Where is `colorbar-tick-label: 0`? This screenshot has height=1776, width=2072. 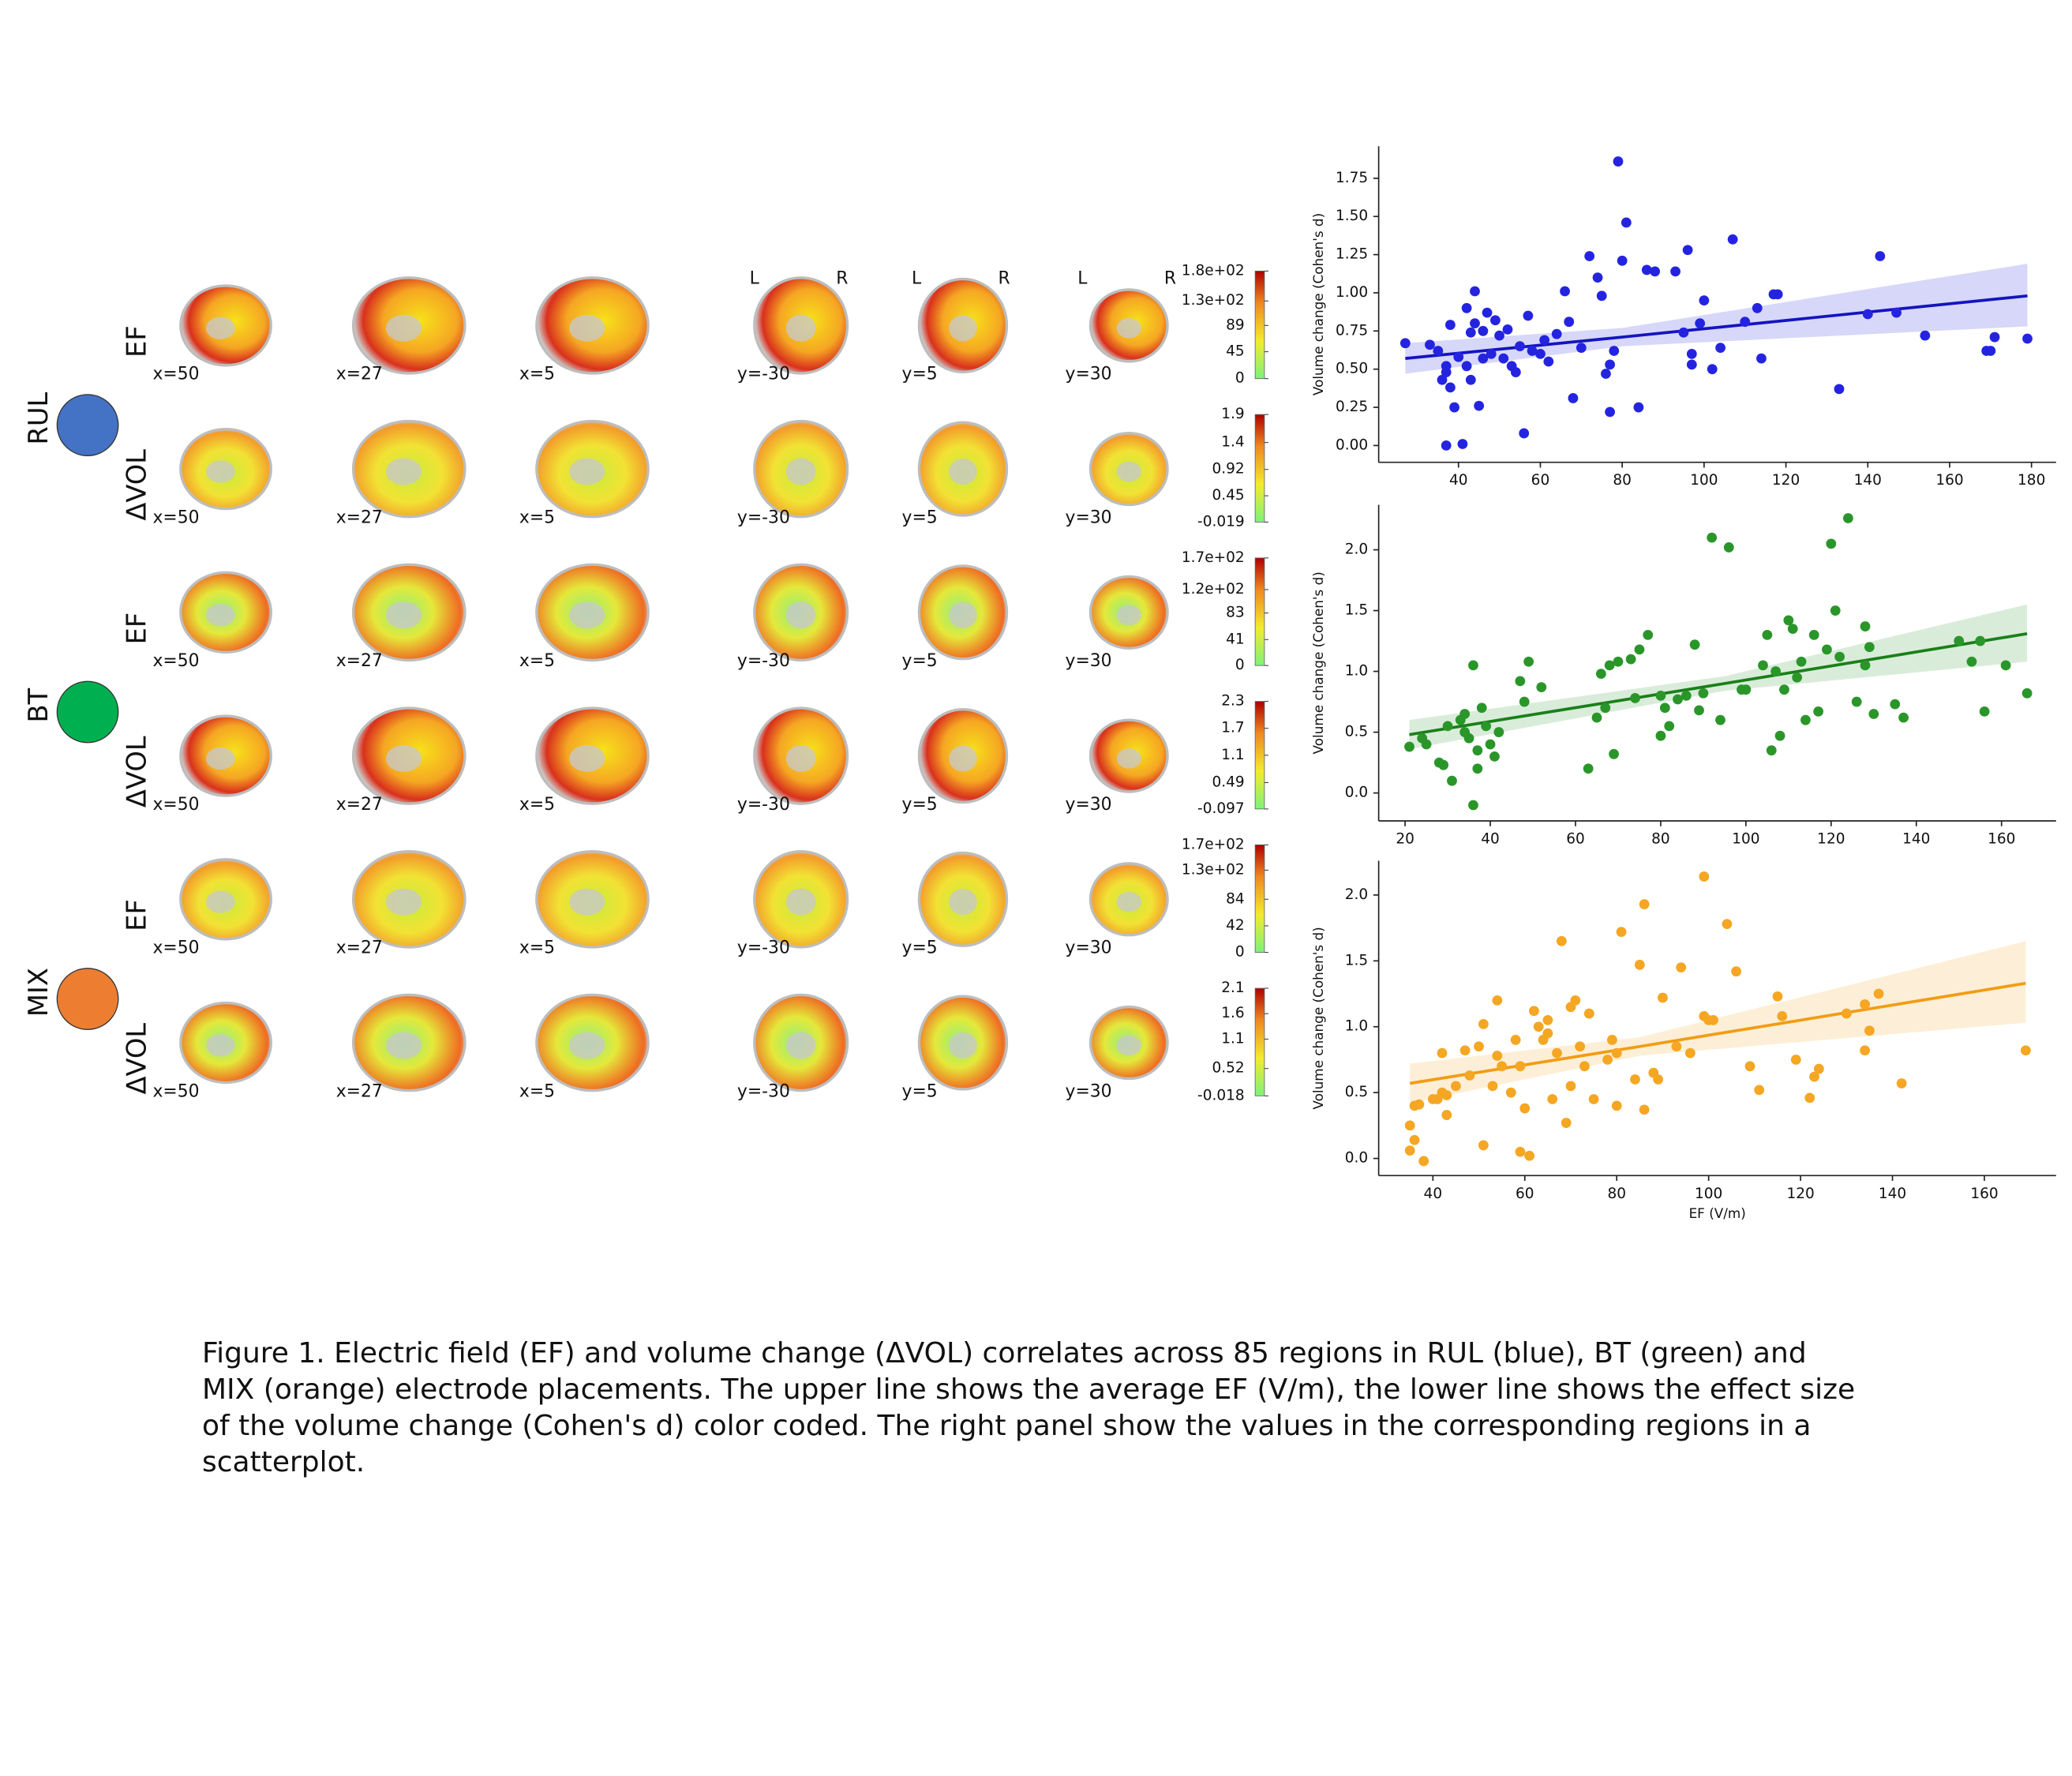 colorbar-tick-label: 0 is located at coordinates (1240, 952).